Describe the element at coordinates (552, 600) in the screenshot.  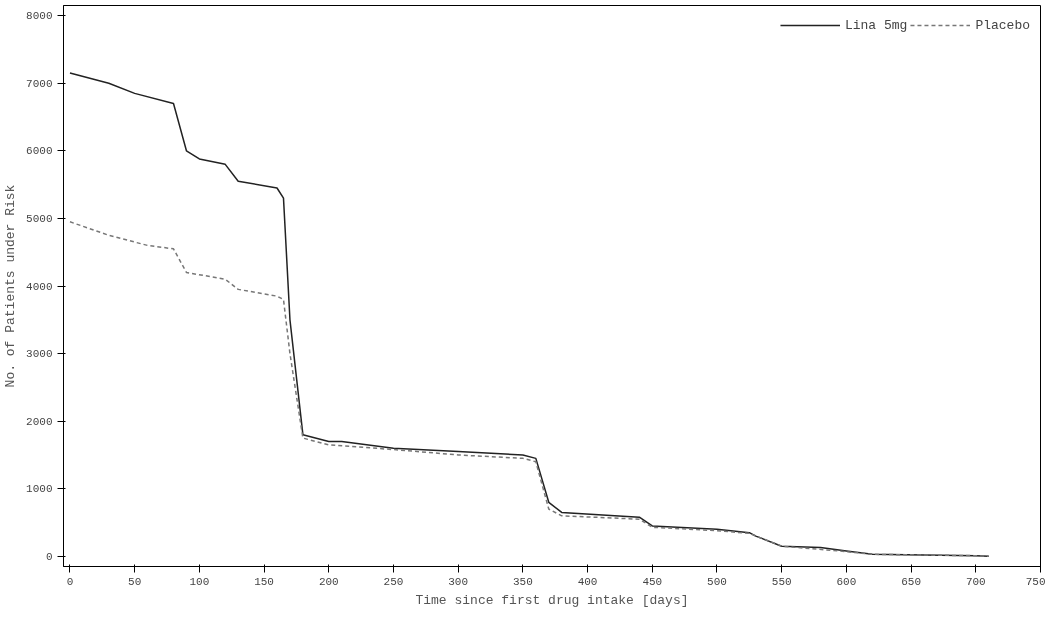
I see `x-axis-title: Time since first drug intake [days]` at that location.